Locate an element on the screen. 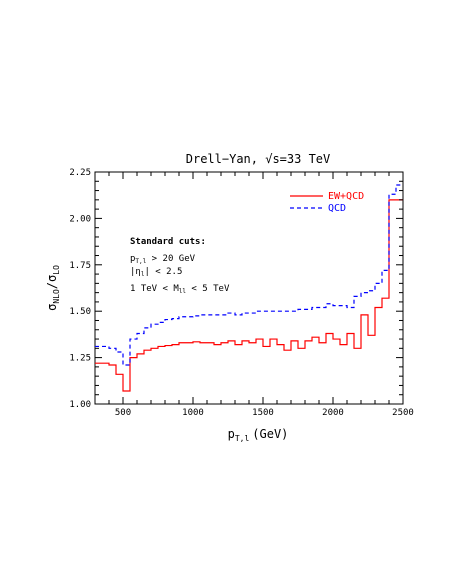  legend-label-qcd: QCD is located at coordinates (337, 208).